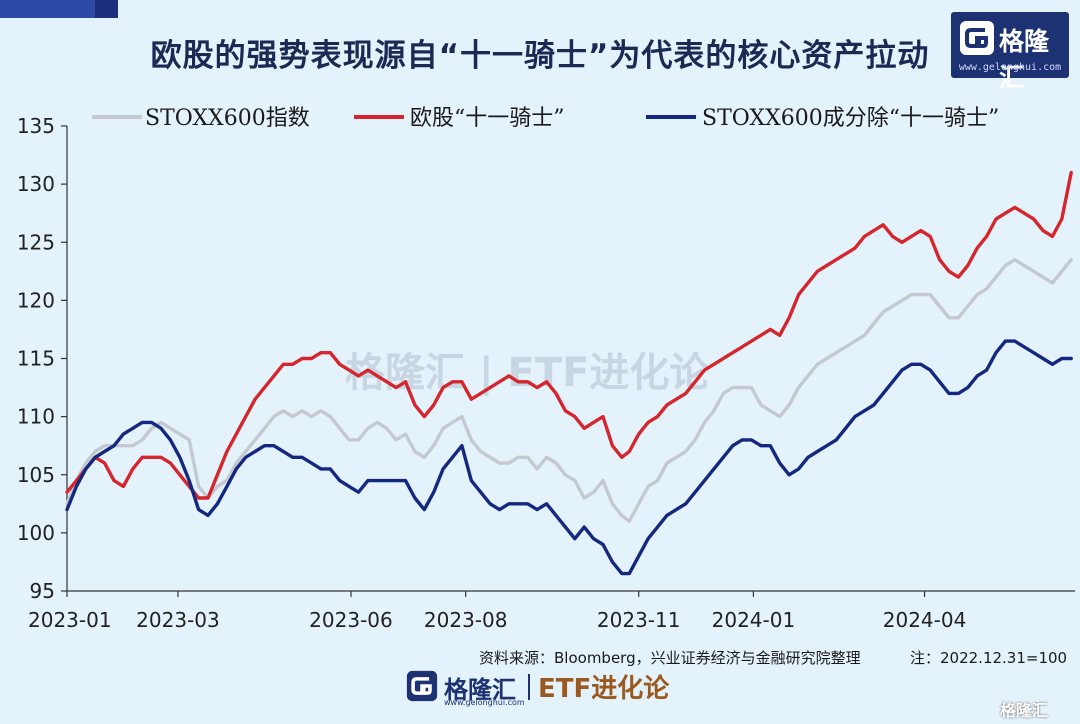 Image resolution: width=1080 pixels, height=724 pixels. I want to click on x-tick-label: 2024-04, so click(925, 620).